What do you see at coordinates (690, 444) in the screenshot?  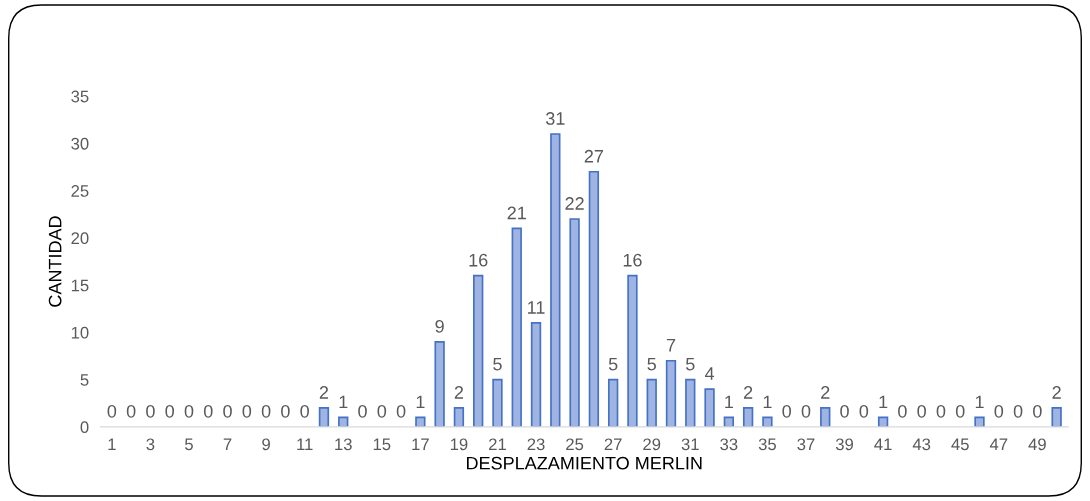 I see `x-tick-label: 31` at bounding box center [690, 444].